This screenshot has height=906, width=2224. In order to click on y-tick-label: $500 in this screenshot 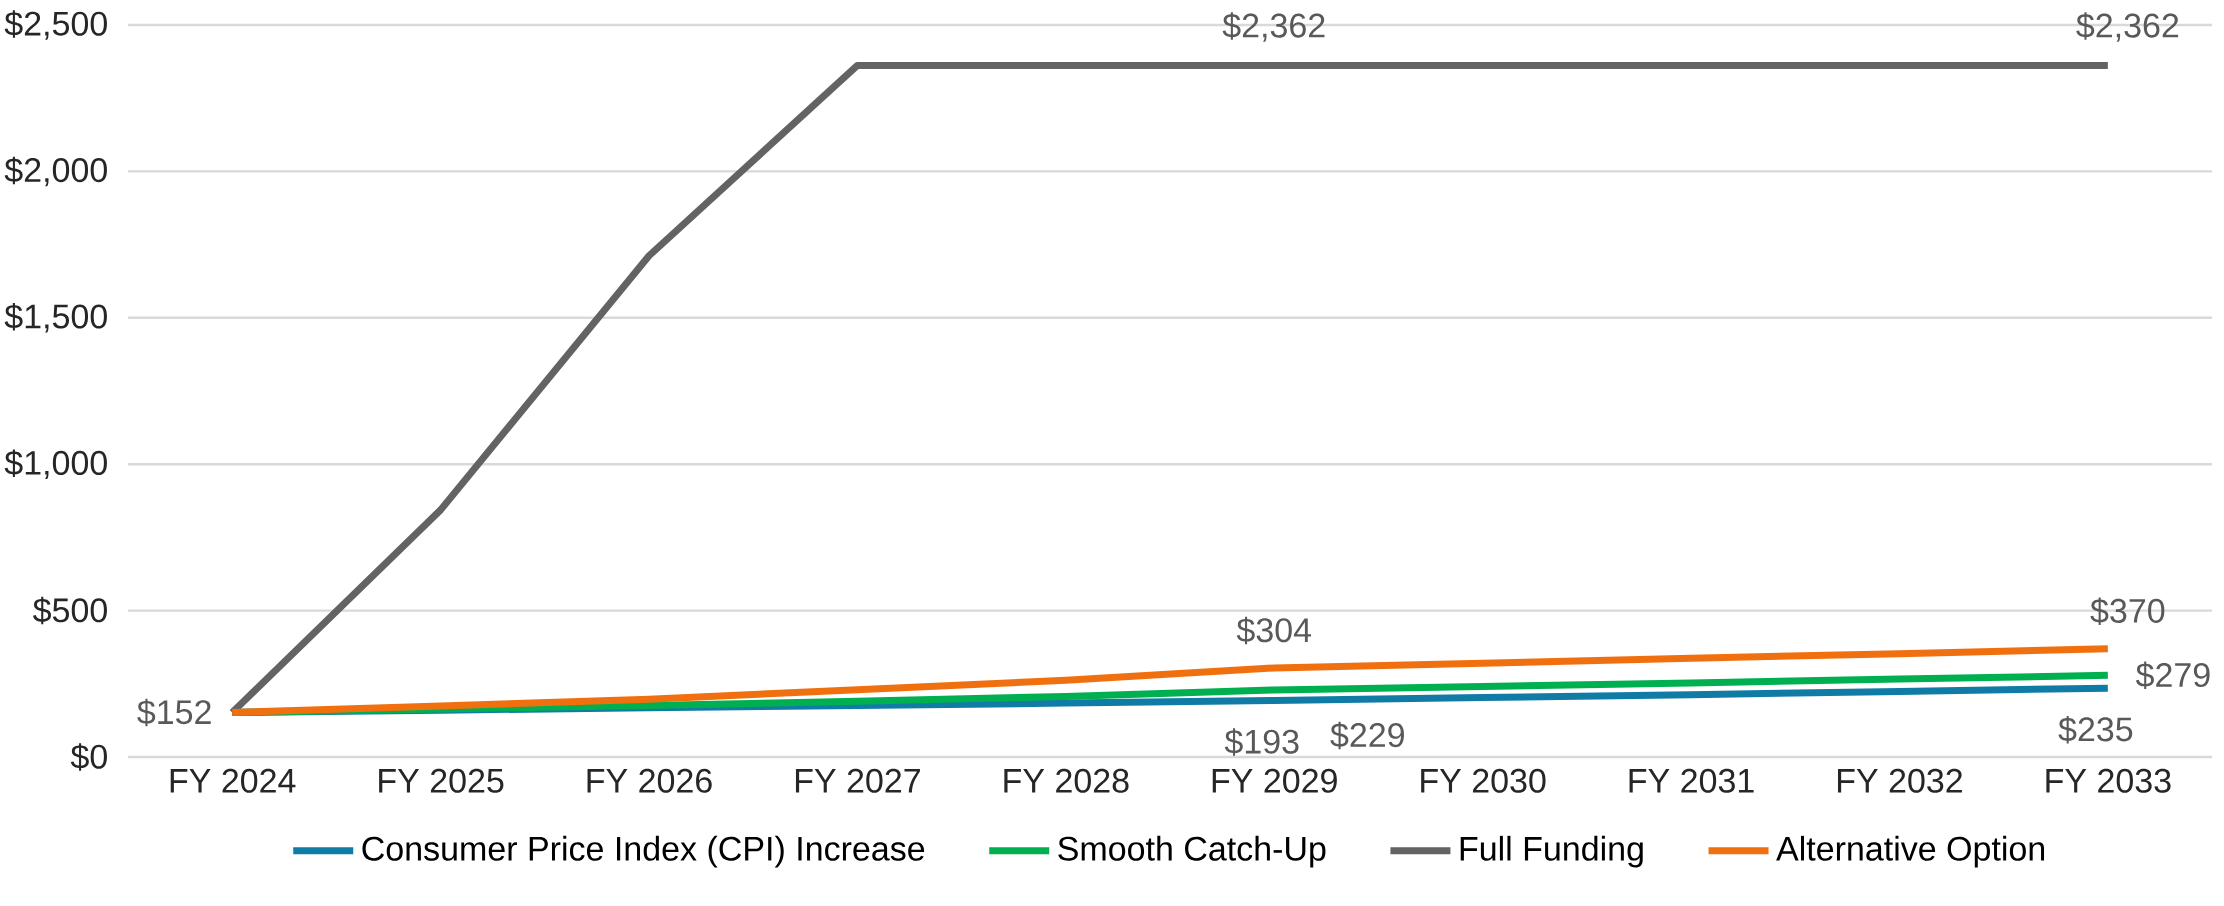, I will do `click(70, 610)`.